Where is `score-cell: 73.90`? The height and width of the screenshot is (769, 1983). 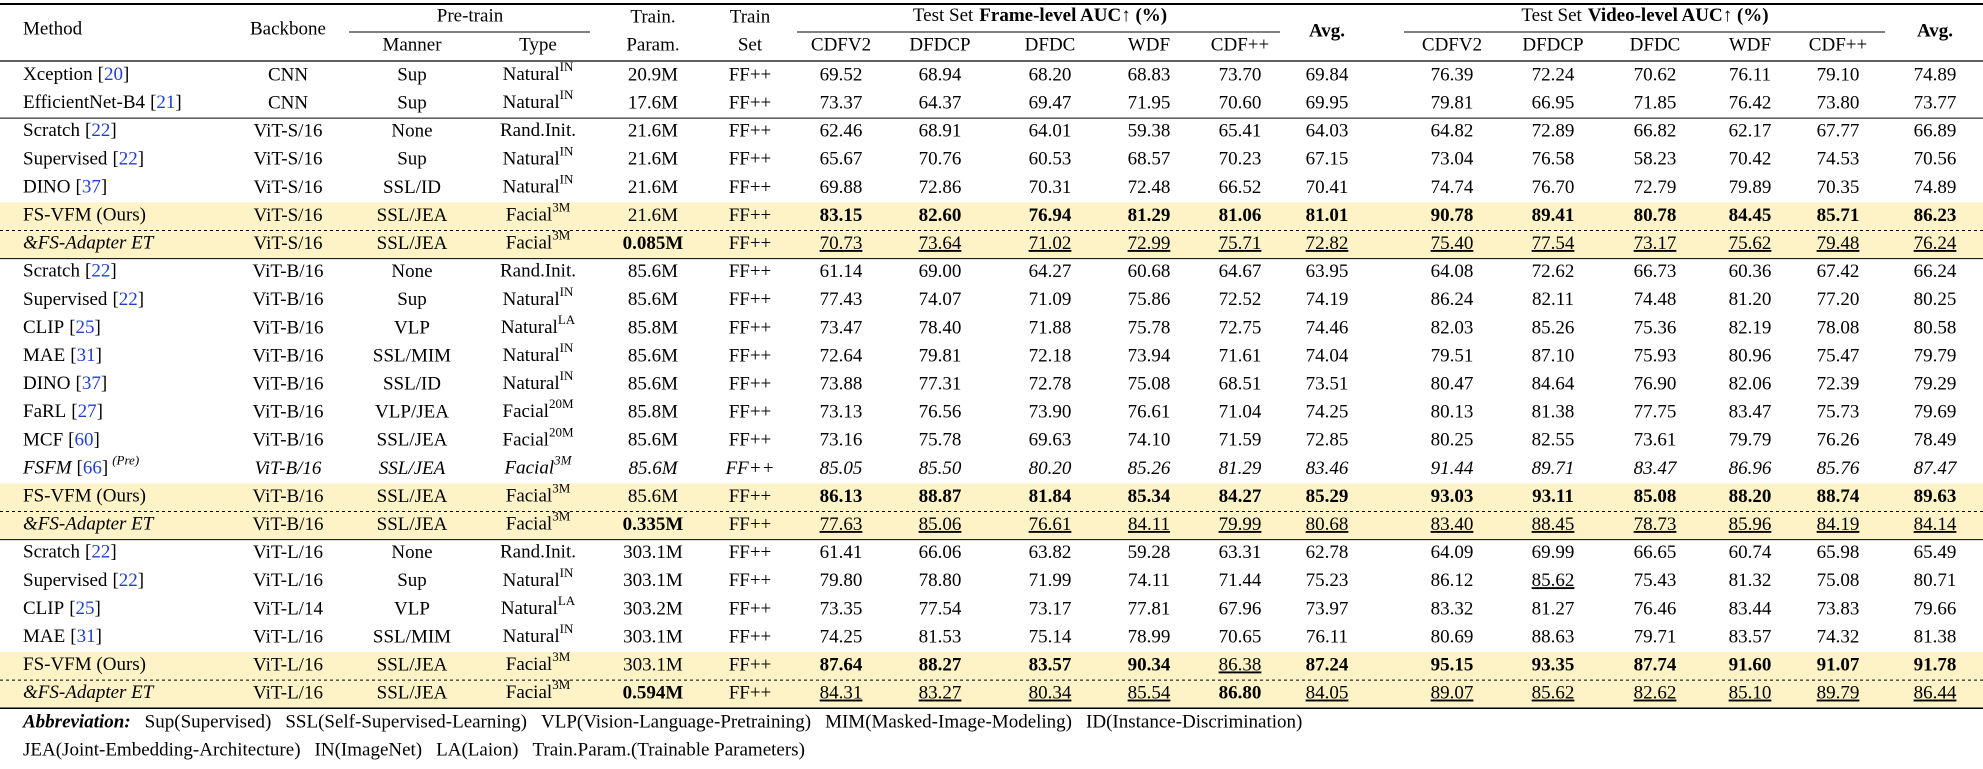 score-cell: 73.90 is located at coordinates (1050, 412).